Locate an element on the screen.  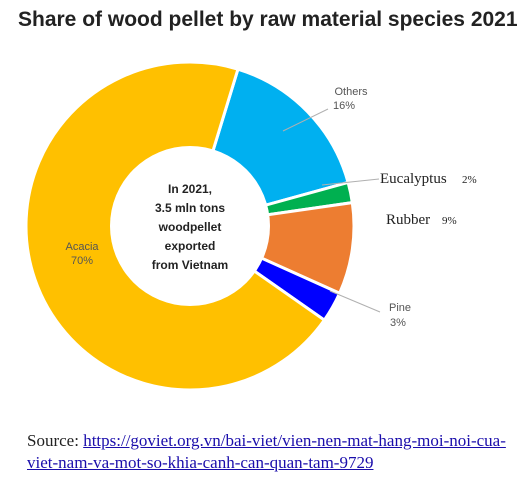
slice-name-rubber: Rubber is located at coordinates (408, 220).